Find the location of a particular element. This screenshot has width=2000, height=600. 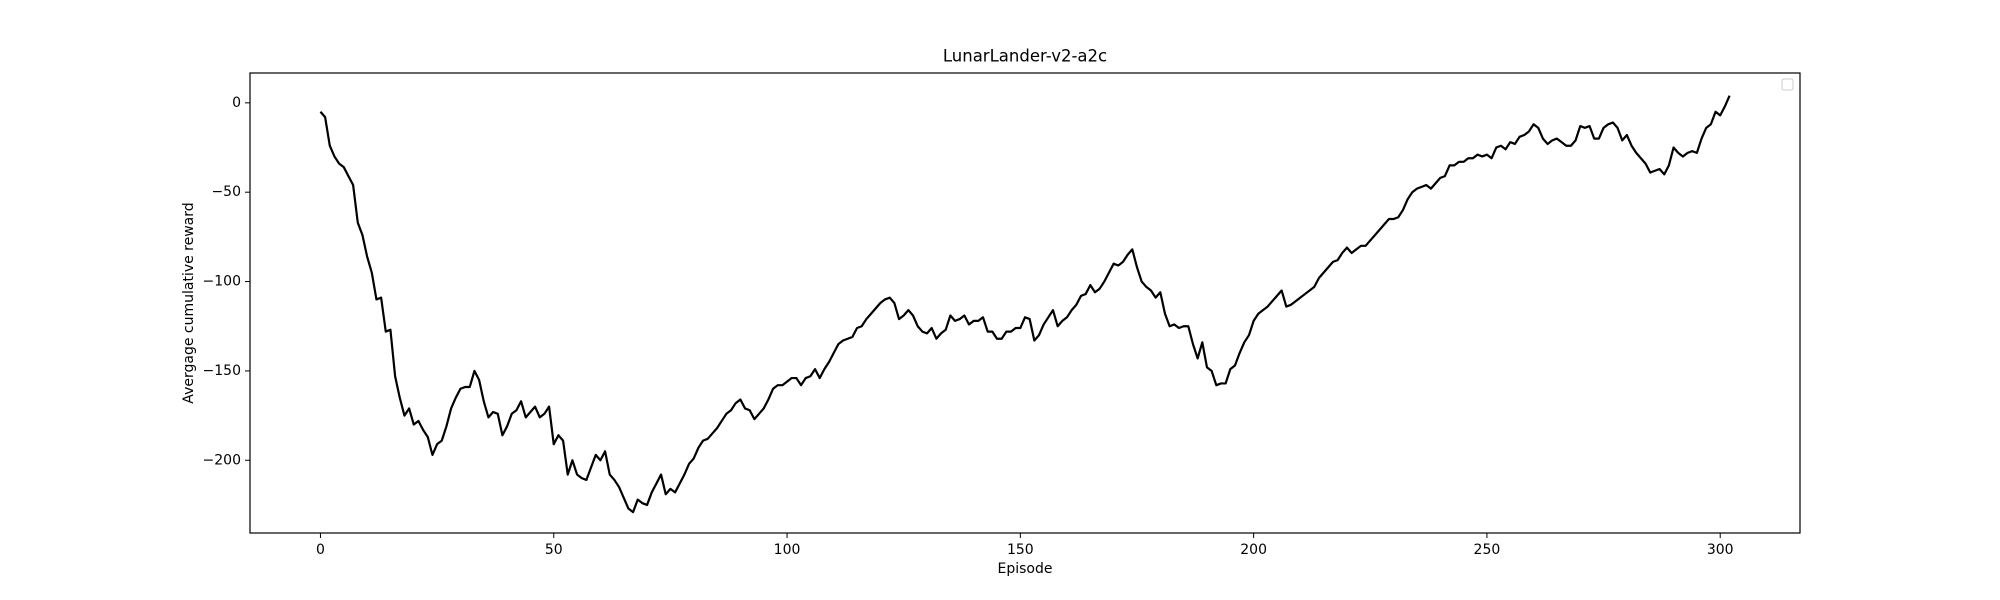

x-tick-label: 150 is located at coordinates (1020, 550).